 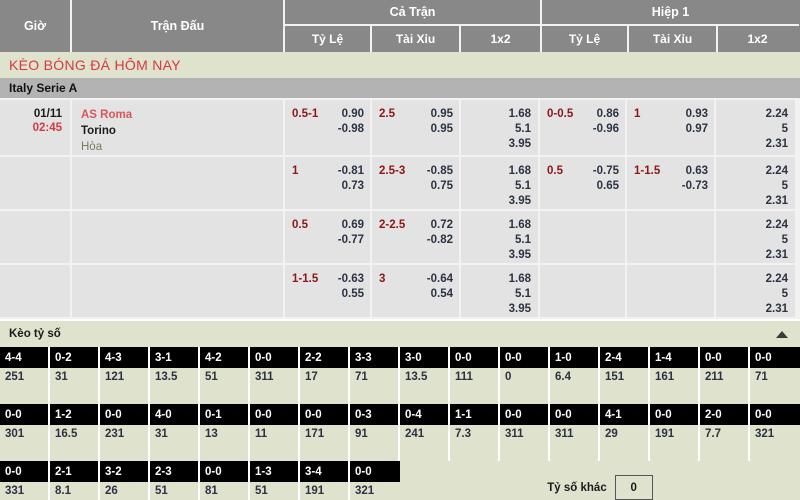 What do you see at coordinates (124, 471) in the screenshot?
I see `correct-score-scoreline: 3-2` at bounding box center [124, 471].